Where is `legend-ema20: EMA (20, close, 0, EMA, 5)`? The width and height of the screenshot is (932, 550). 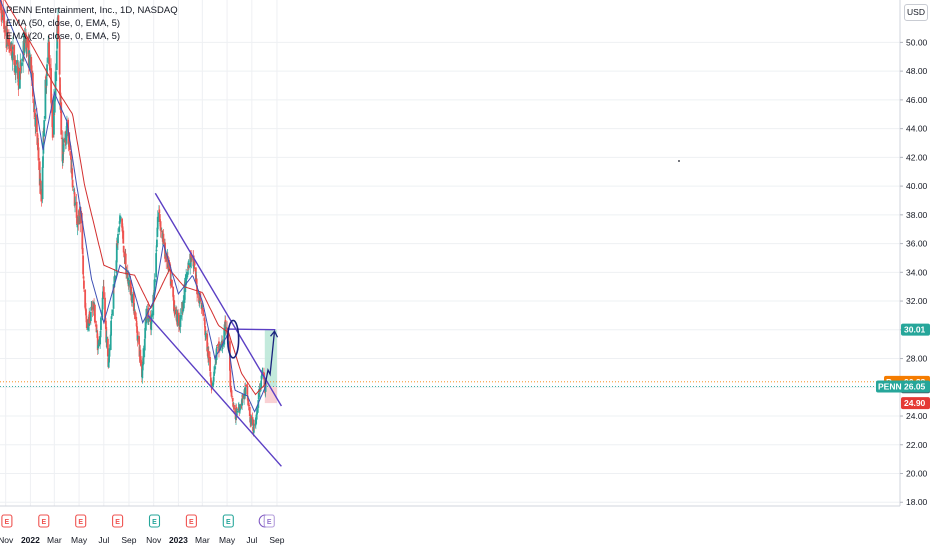
legend-ema20: EMA (20, close, 0, EMA, 5) is located at coordinates (63, 36).